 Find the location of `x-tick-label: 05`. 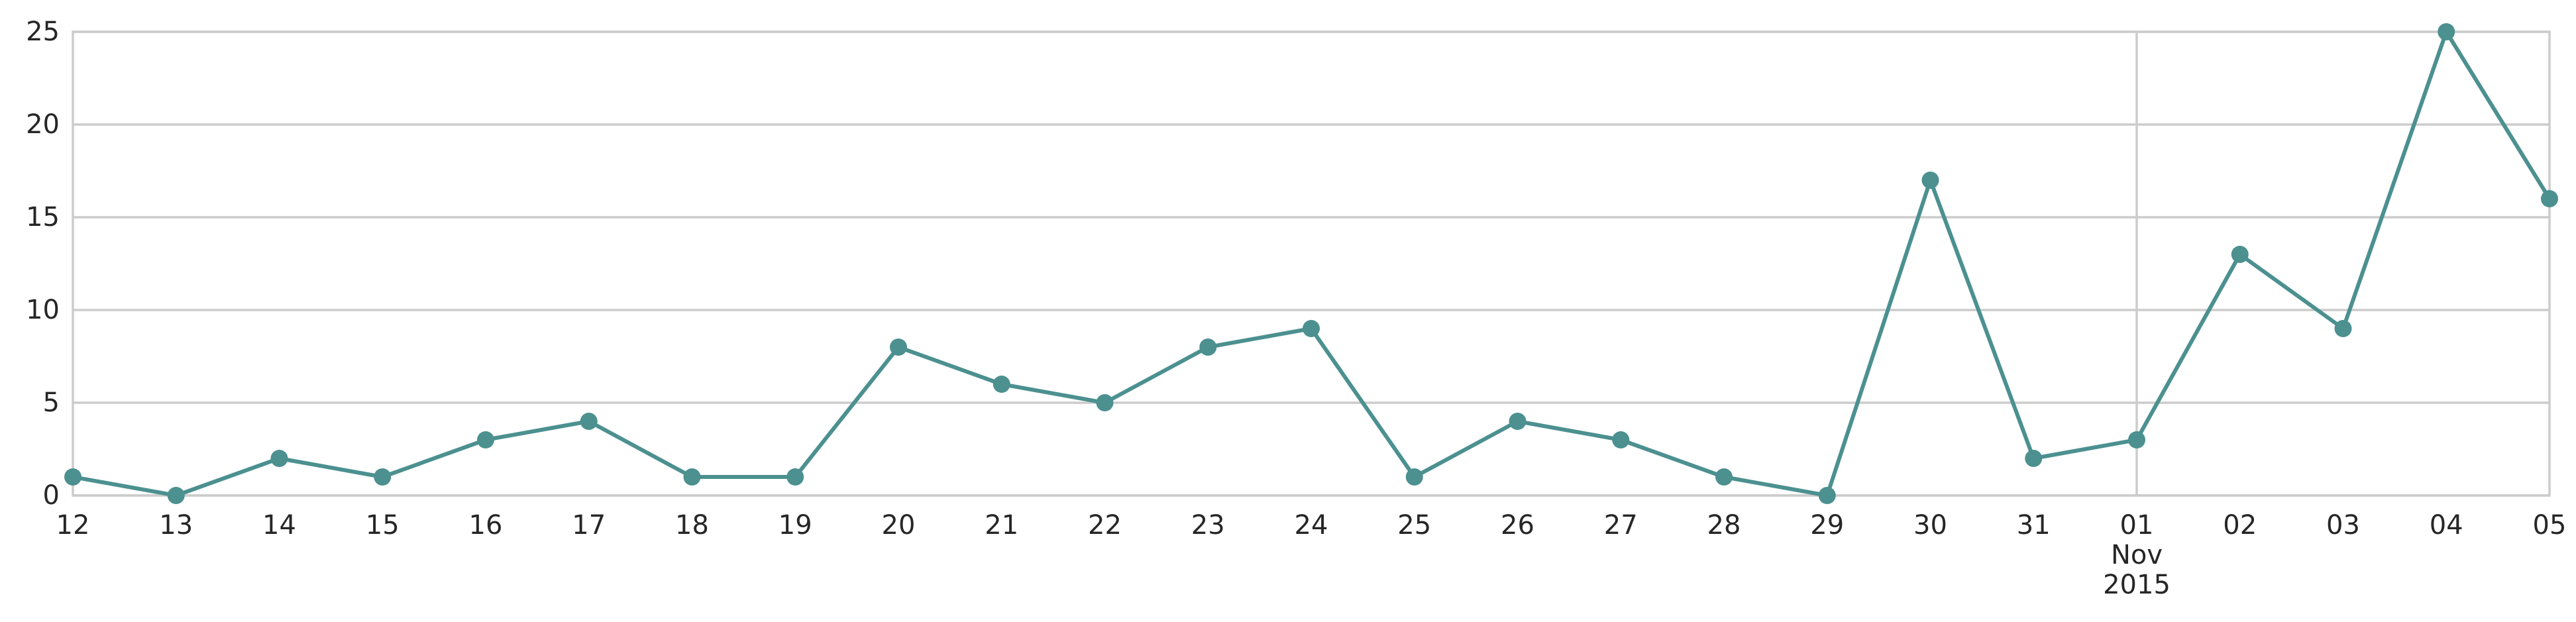

x-tick-label: 05 is located at coordinates (2550, 525).